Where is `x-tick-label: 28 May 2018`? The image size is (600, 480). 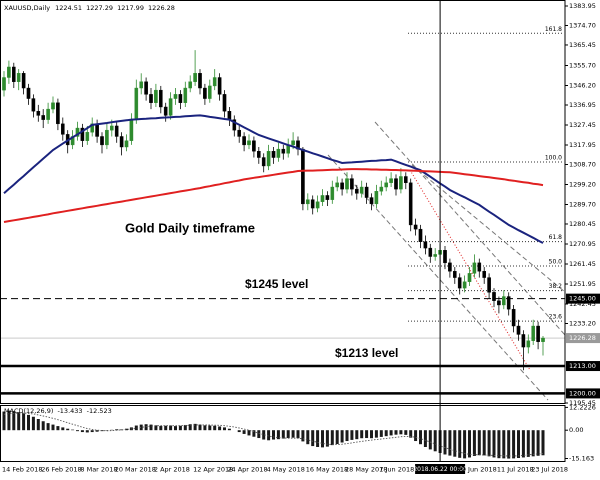
x-tick-label: 28 May 2018 is located at coordinates (366, 470).